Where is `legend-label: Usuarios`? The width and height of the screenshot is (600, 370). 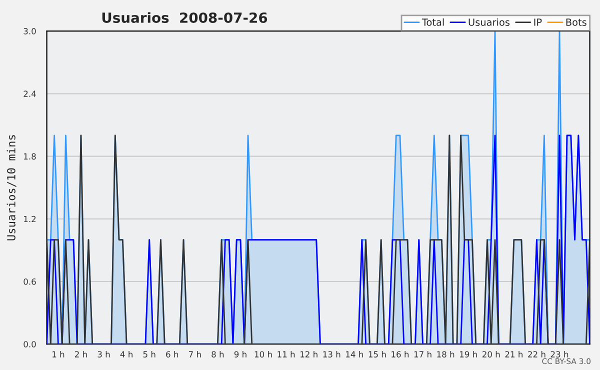 legend-label: Usuarios is located at coordinates (489, 22).